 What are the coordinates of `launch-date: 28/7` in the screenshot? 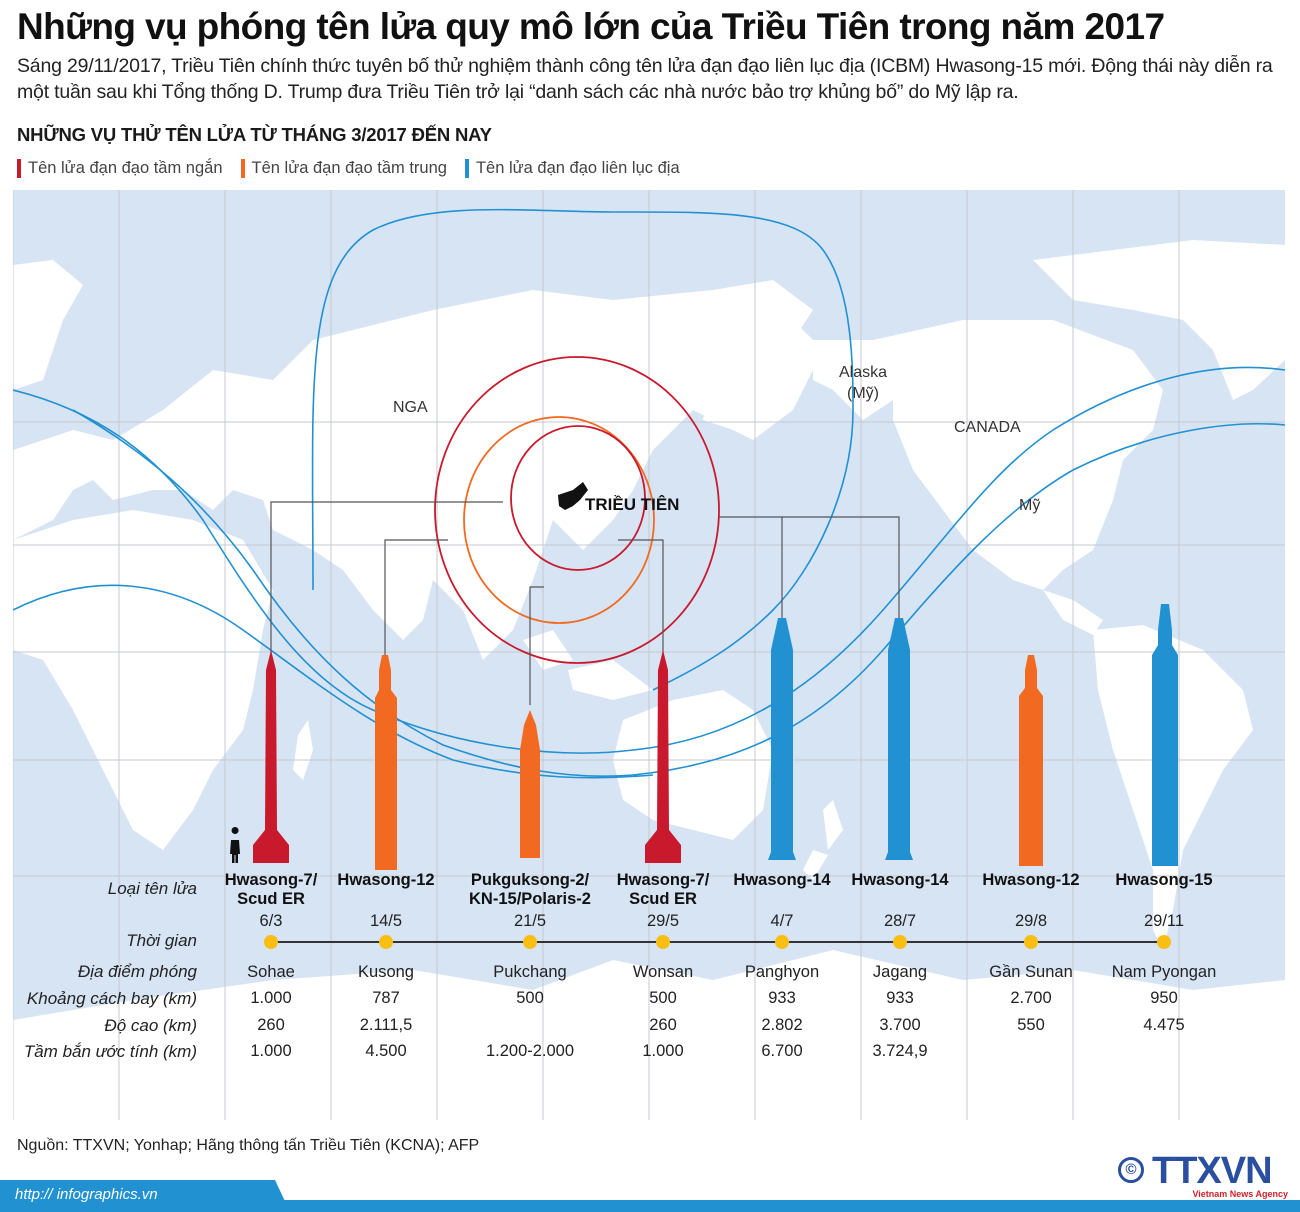 It's located at (900, 921).